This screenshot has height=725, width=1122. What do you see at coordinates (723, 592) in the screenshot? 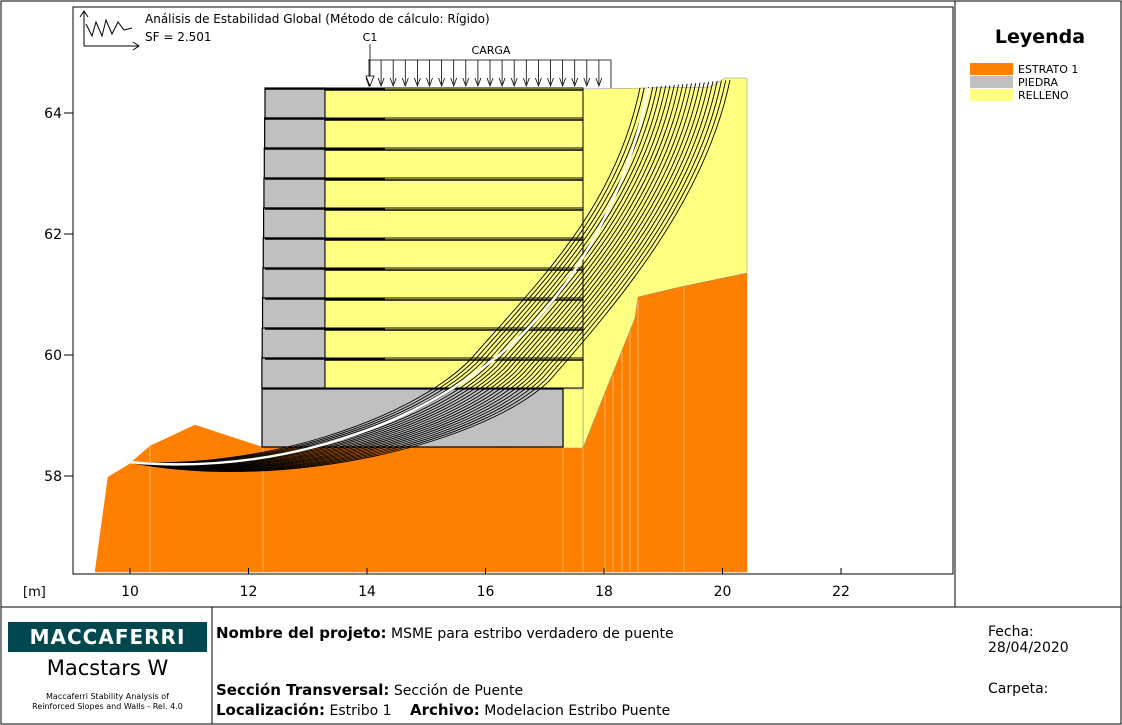
I see `x-tick-label: 20` at bounding box center [723, 592].